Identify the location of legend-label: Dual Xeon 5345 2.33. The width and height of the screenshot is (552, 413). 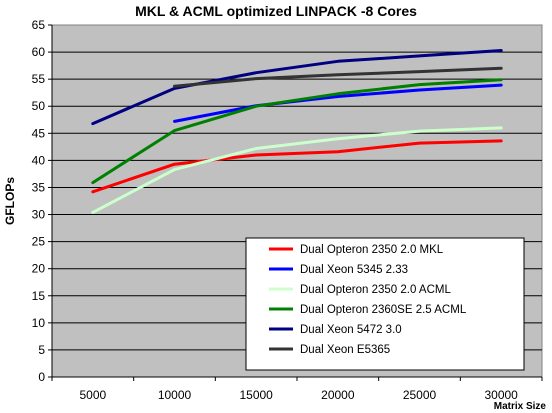
(354, 270).